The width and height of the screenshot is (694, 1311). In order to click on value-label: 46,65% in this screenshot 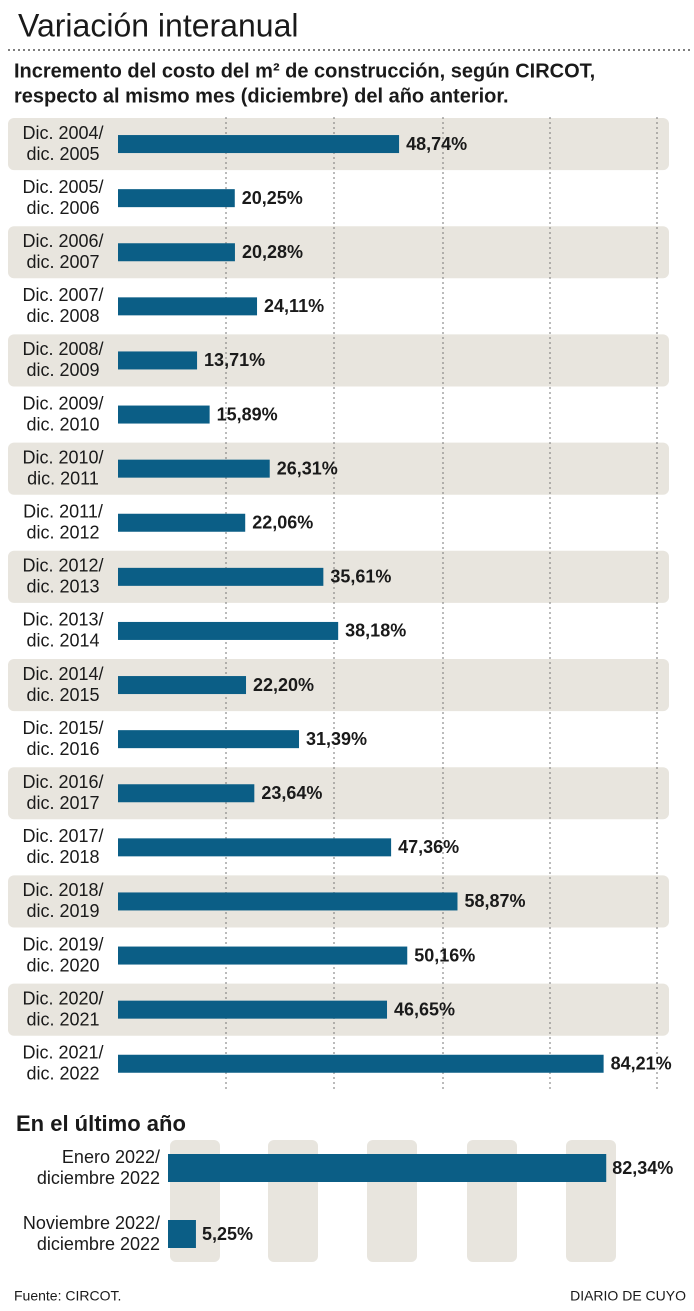, I will do `click(424, 1009)`.